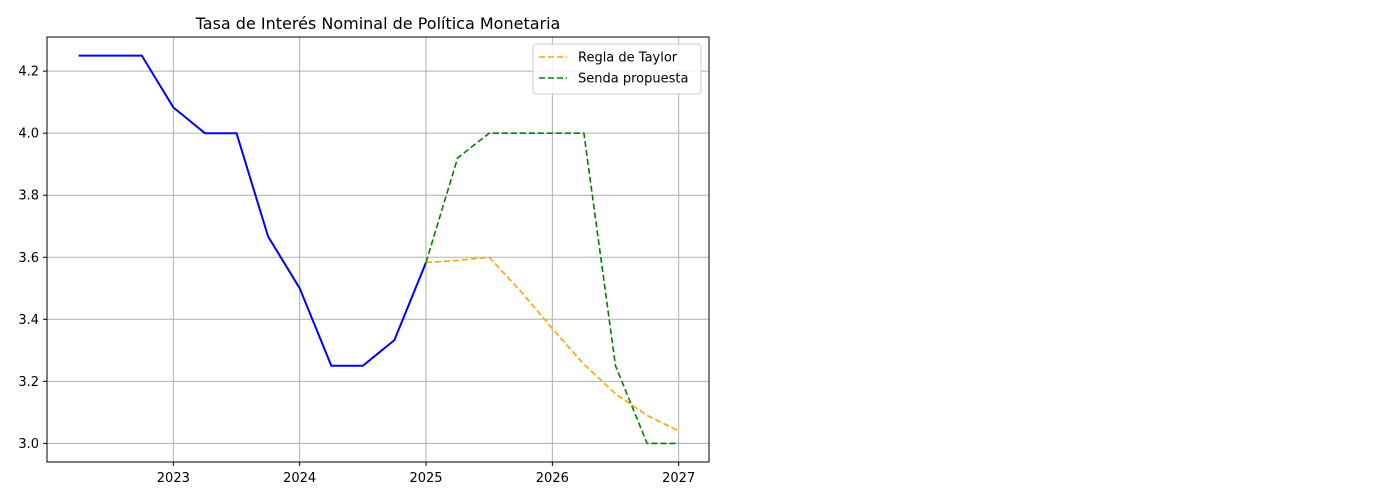 The image size is (1400, 500). I want to click on x-tick-label: 2023, so click(173, 478).